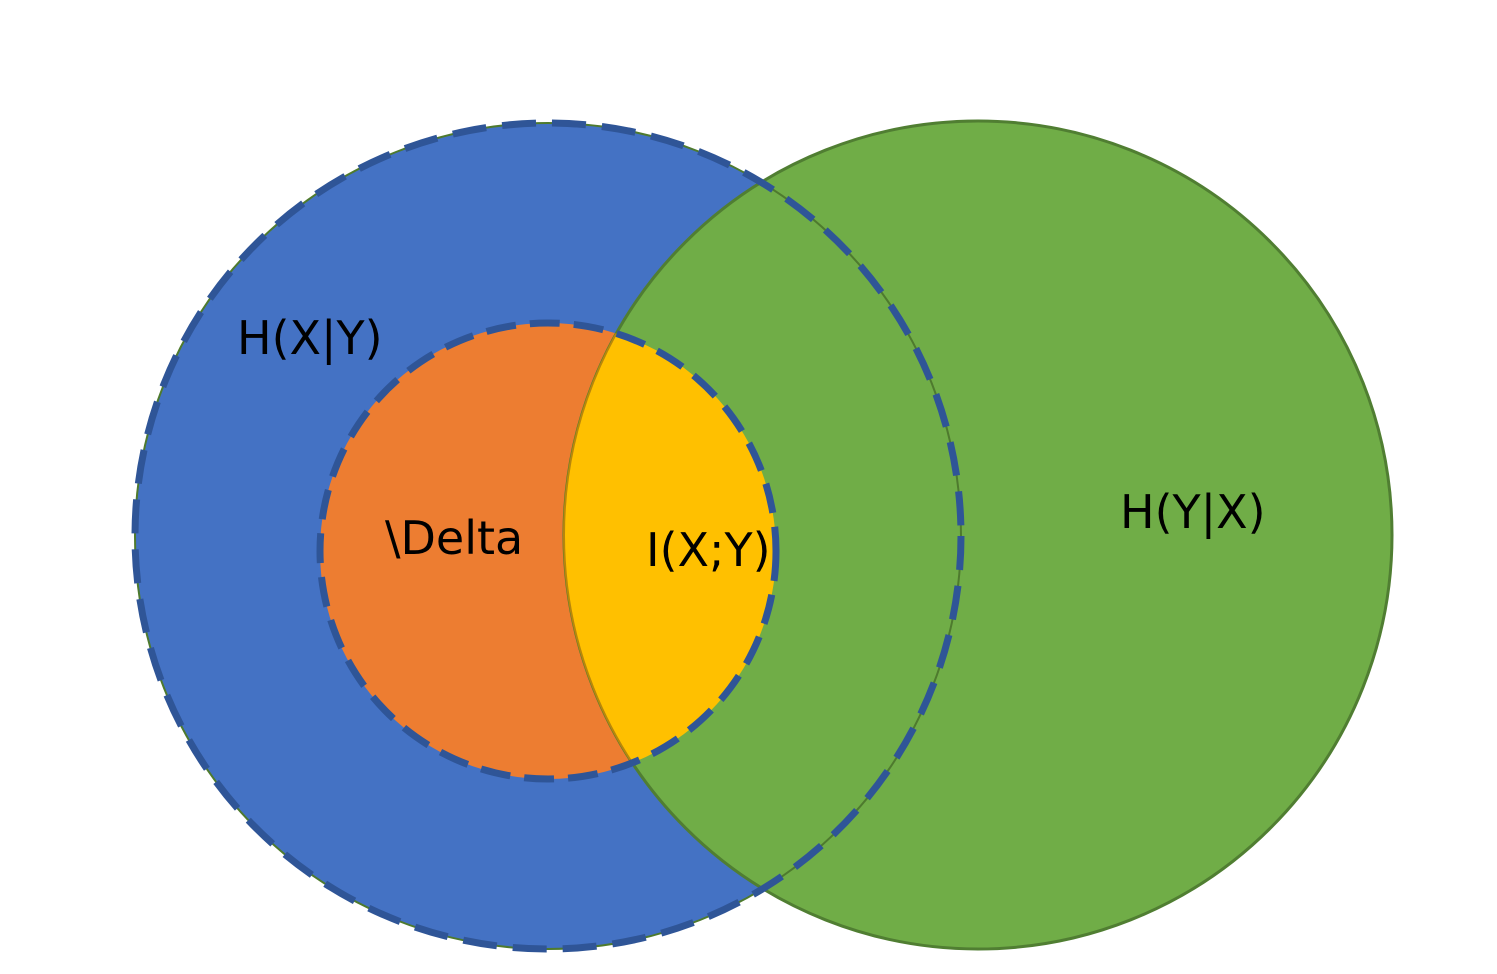  Describe the element at coordinates (548, 551) in the screenshot. I see `circle-delta-dashed-border` at that location.